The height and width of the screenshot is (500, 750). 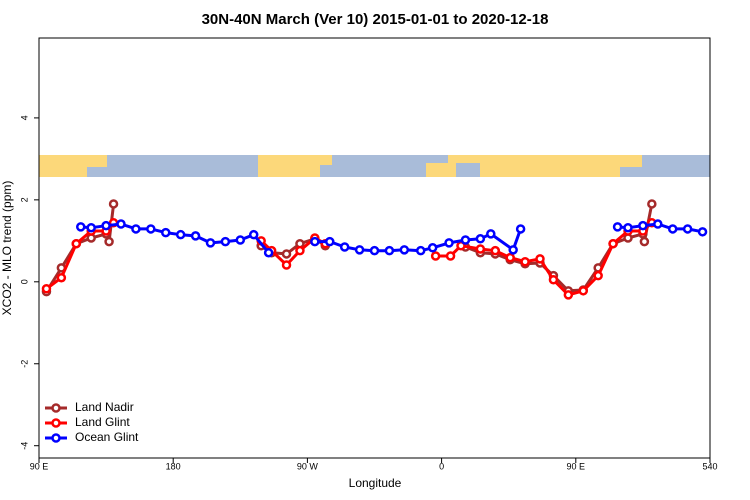 I want to click on legend-label: Ocean Glint, so click(x=107, y=437).